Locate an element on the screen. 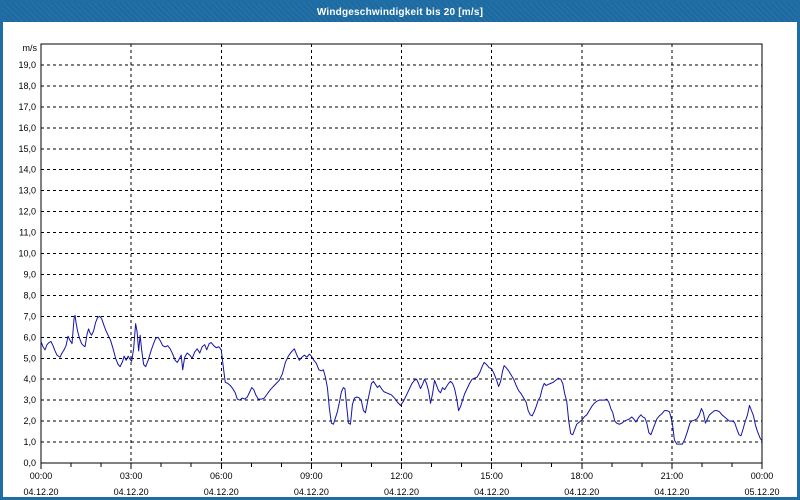 The width and height of the screenshot is (800, 500). y-tick-label: 13,0 is located at coordinates (27, 191).